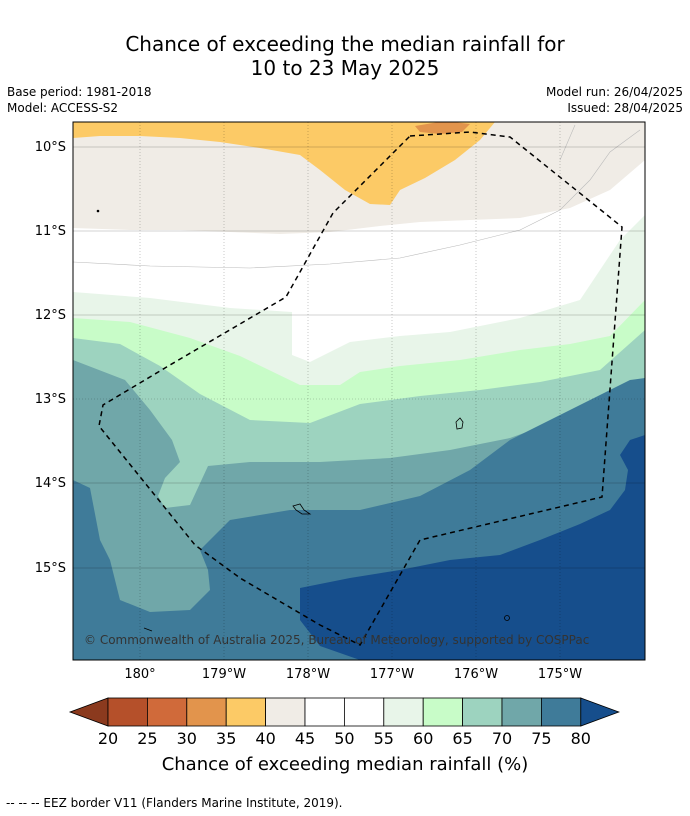 This screenshot has height=816, width=690. What do you see at coordinates (625, 108) in the screenshot?
I see `issued-date: Issued: 28/04/2025` at bounding box center [625, 108].